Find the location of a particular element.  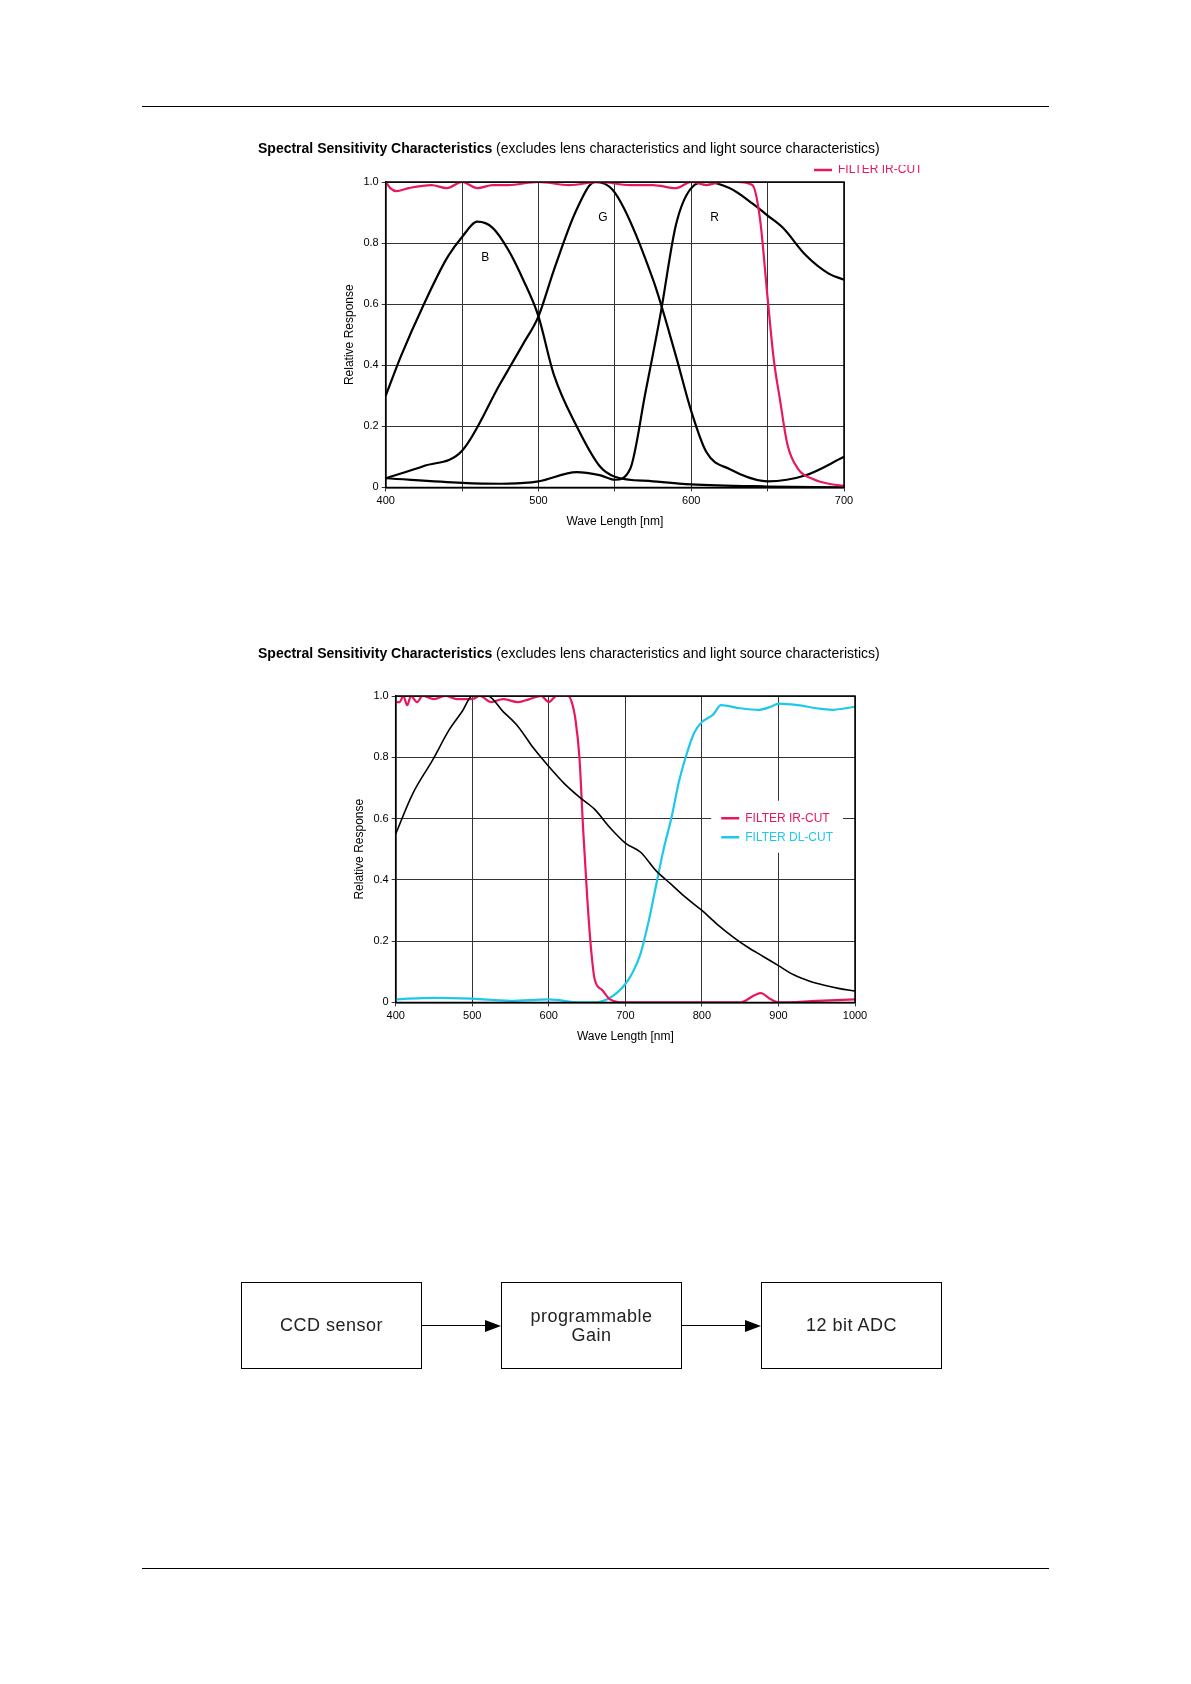

x-tick-label: 900 is located at coordinates (778, 1015).